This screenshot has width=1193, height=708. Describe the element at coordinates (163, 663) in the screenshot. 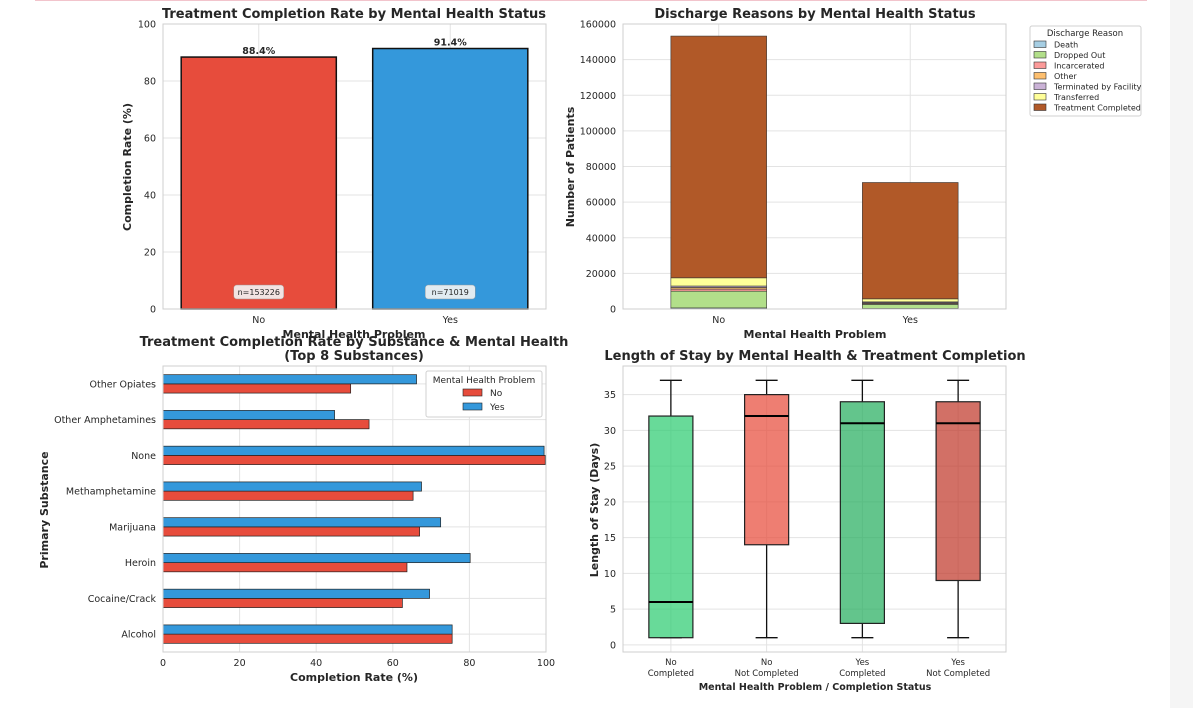

I see `substance-xtick: 0` at that location.